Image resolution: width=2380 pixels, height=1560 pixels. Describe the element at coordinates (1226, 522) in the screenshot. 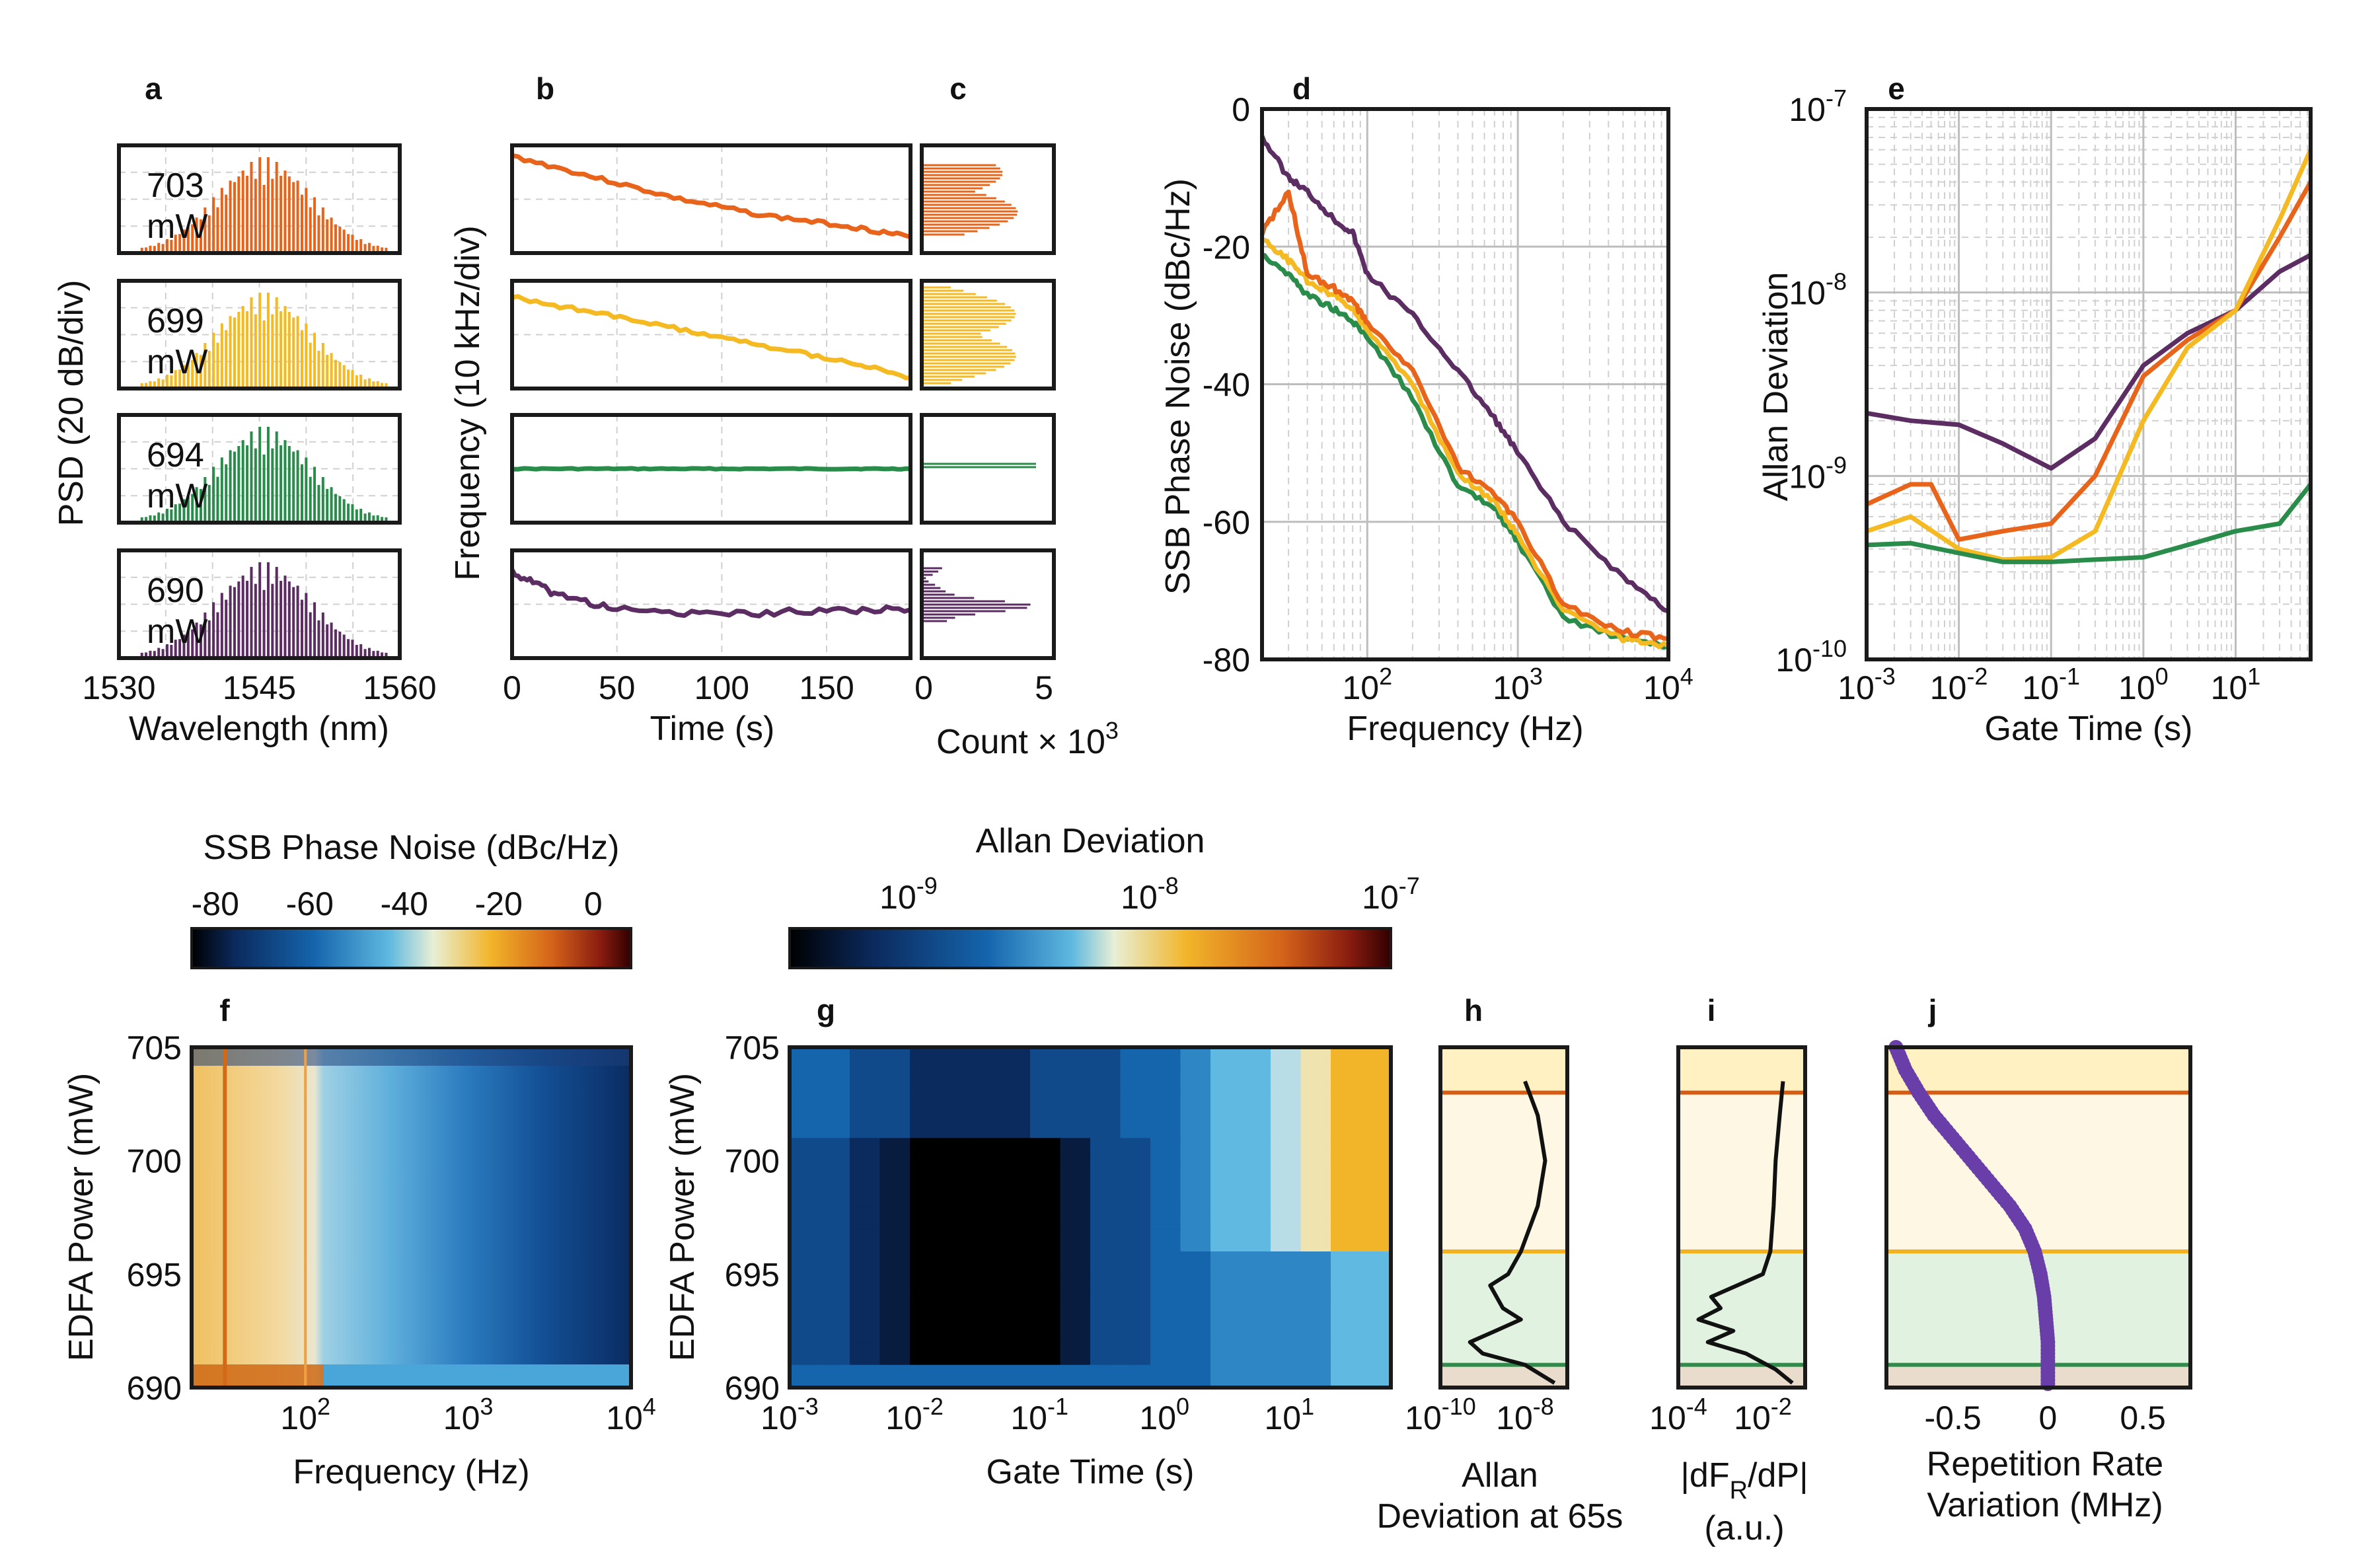

I see `y-tick-label: -60` at that location.